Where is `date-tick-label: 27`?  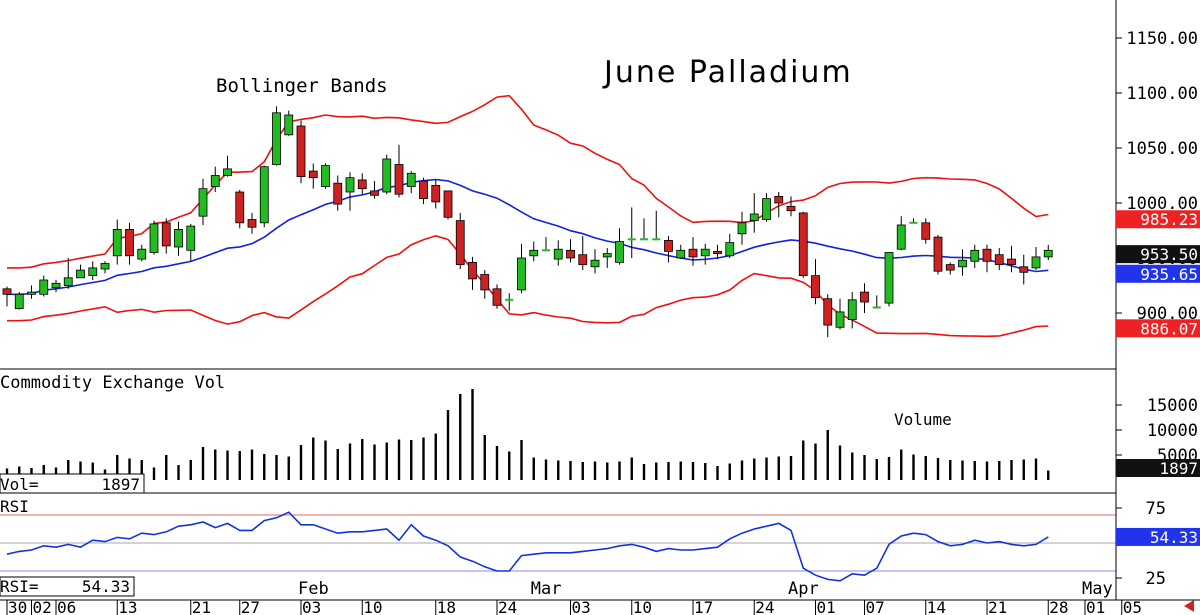
date-tick-label: 27 is located at coordinates (250, 606).